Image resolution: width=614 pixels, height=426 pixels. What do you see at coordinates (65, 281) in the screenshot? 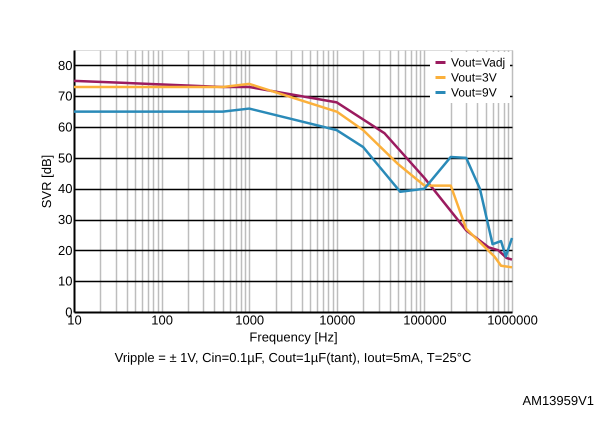
I see `y-tick-label: 10` at bounding box center [65, 281].